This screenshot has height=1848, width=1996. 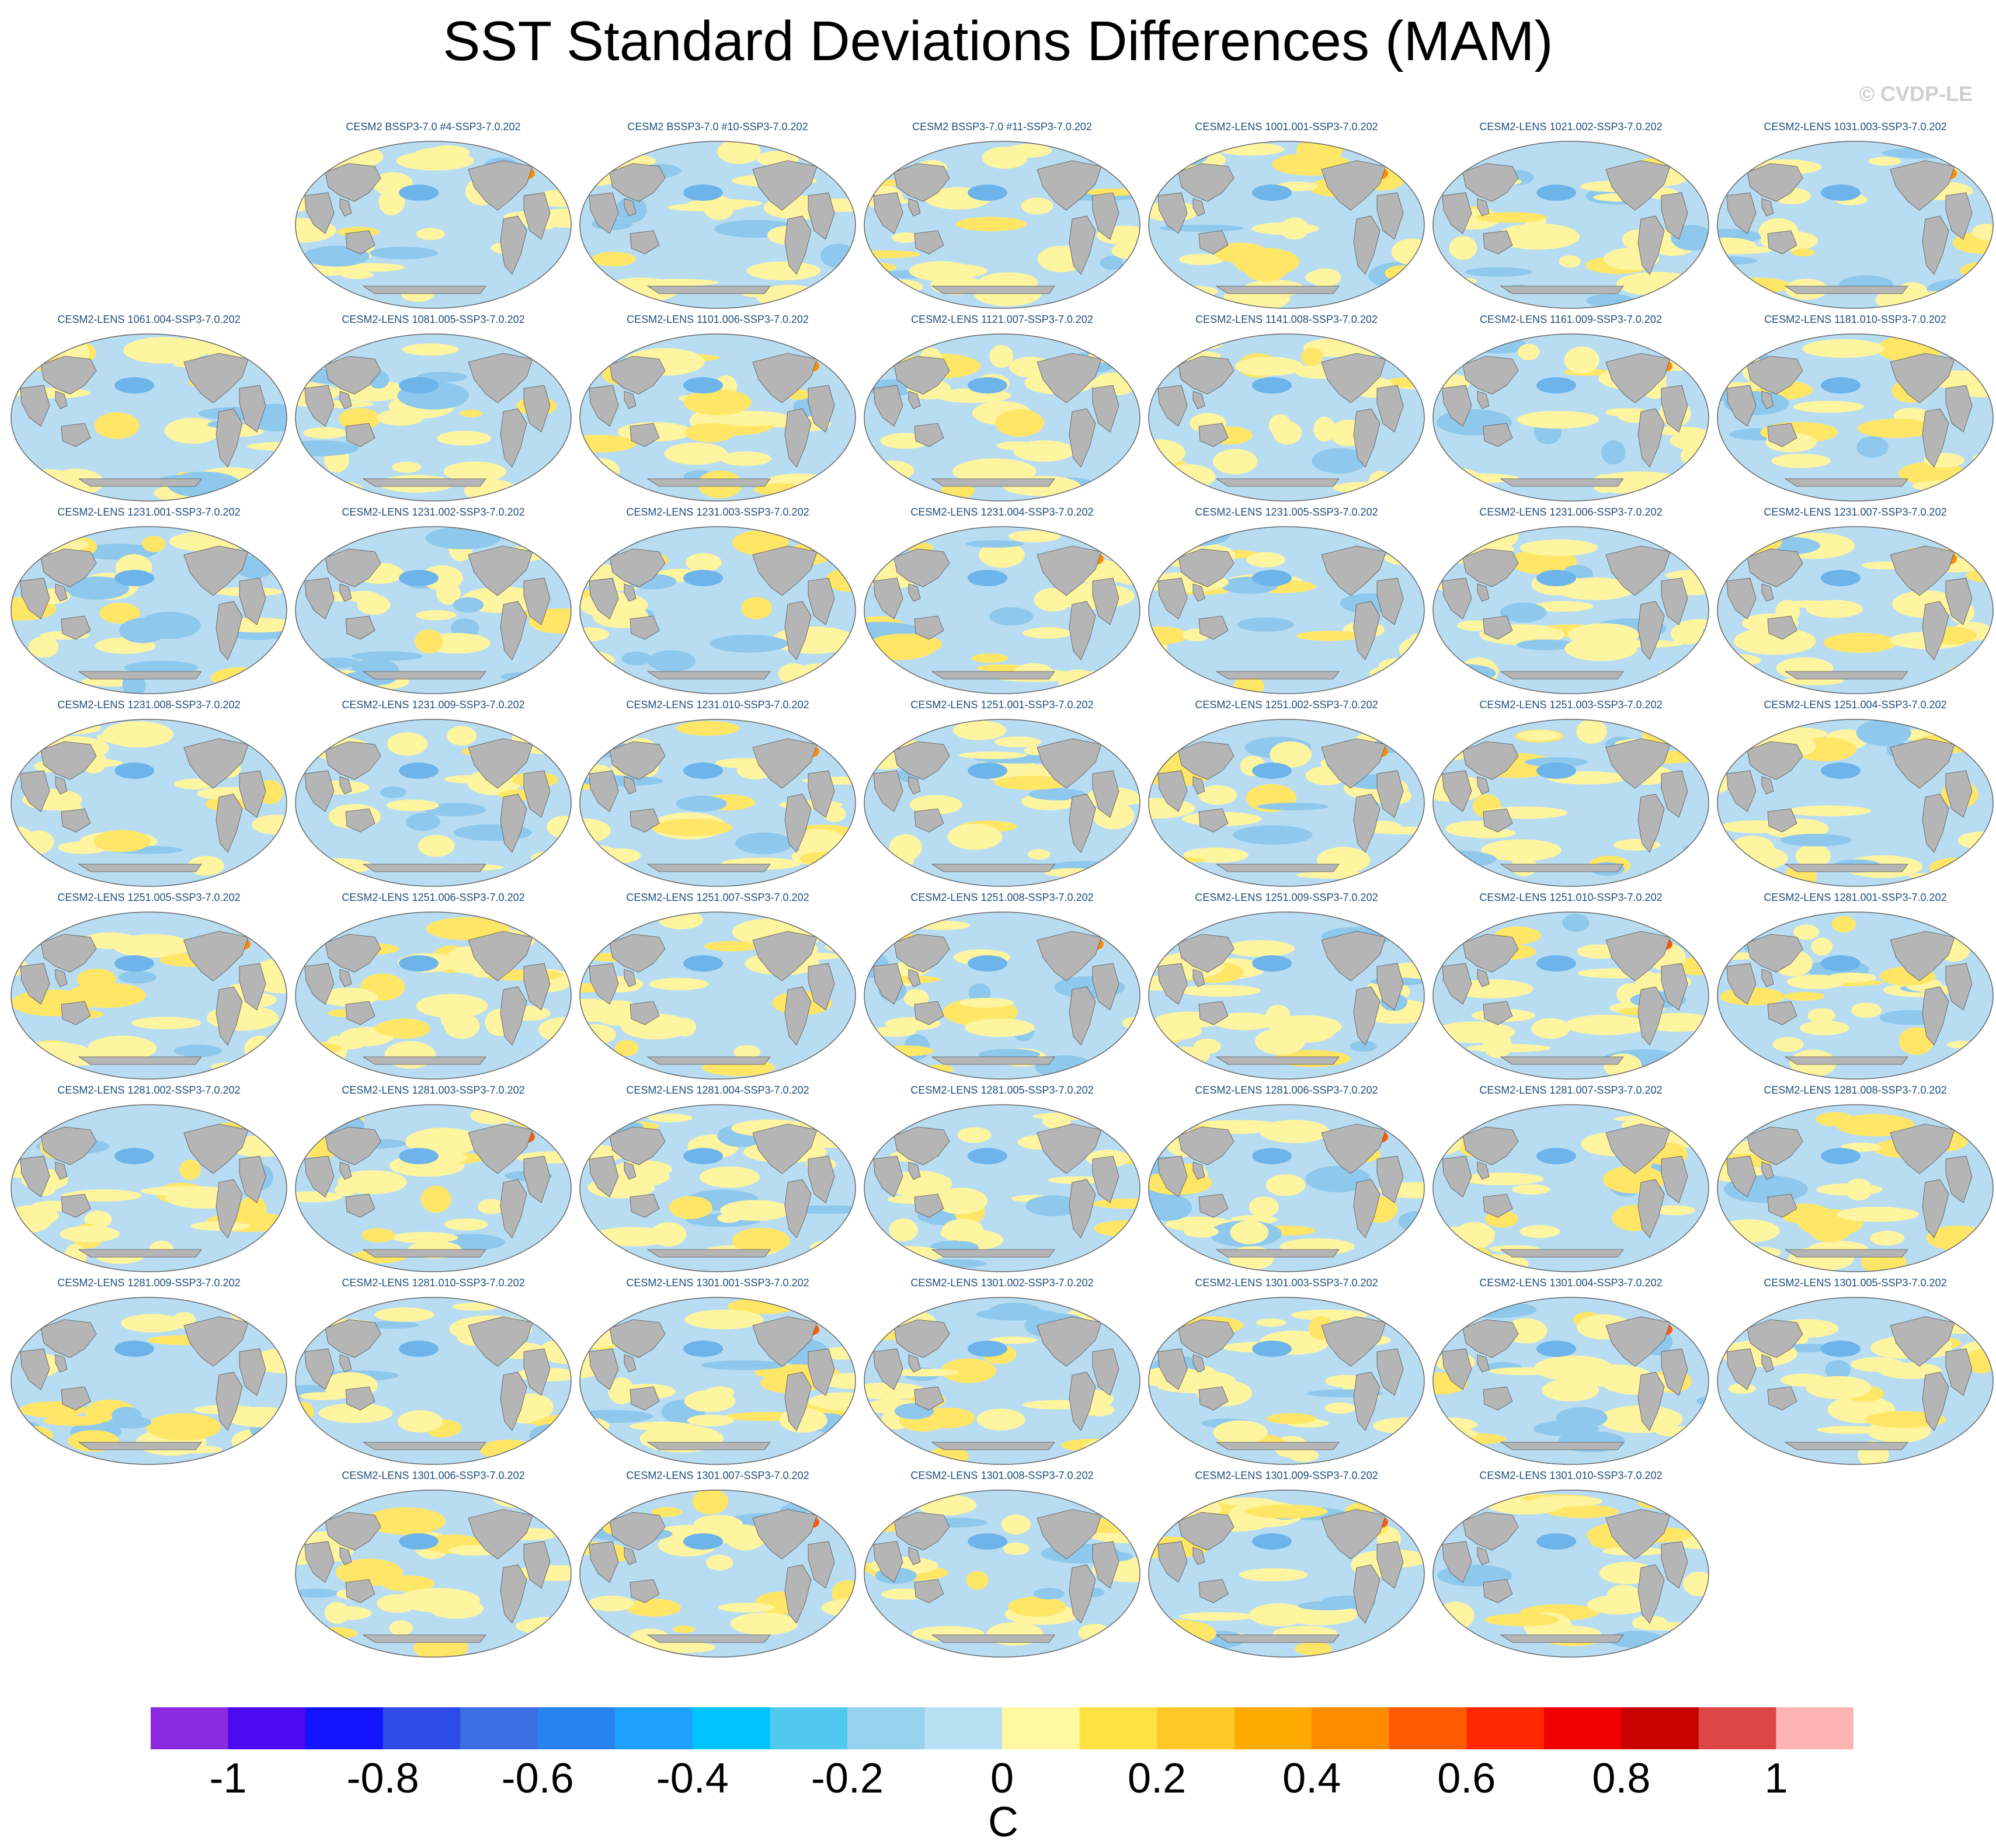 I want to click on map-panel: CESM2-LENS 1231.006-SSP3-7.0.202, so click(x=1571, y=602).